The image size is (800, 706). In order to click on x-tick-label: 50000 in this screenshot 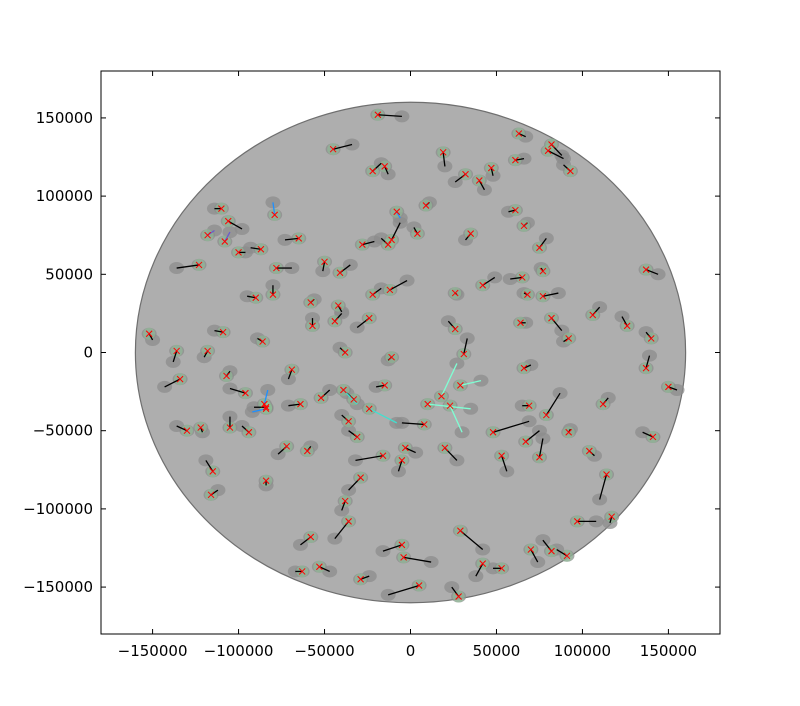, I will do `click(497, 651)`.